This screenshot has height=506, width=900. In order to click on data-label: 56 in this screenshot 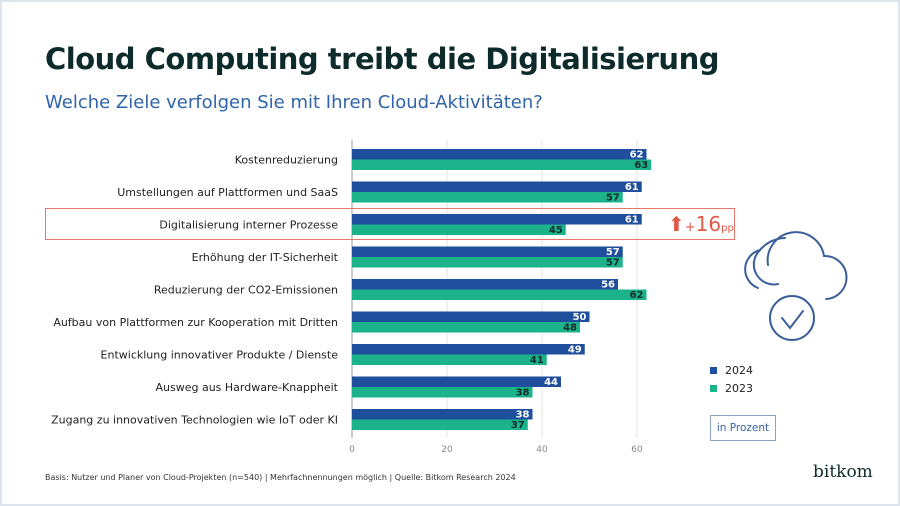, I will do `click(608, 285)`.